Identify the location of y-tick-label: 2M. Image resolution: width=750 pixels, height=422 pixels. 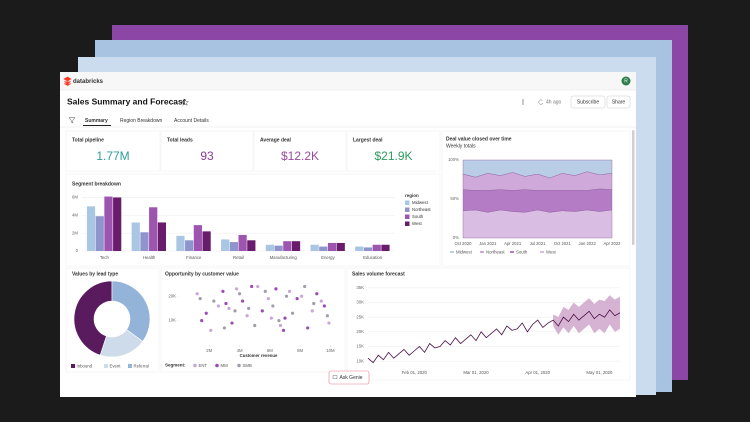
(75, 232).